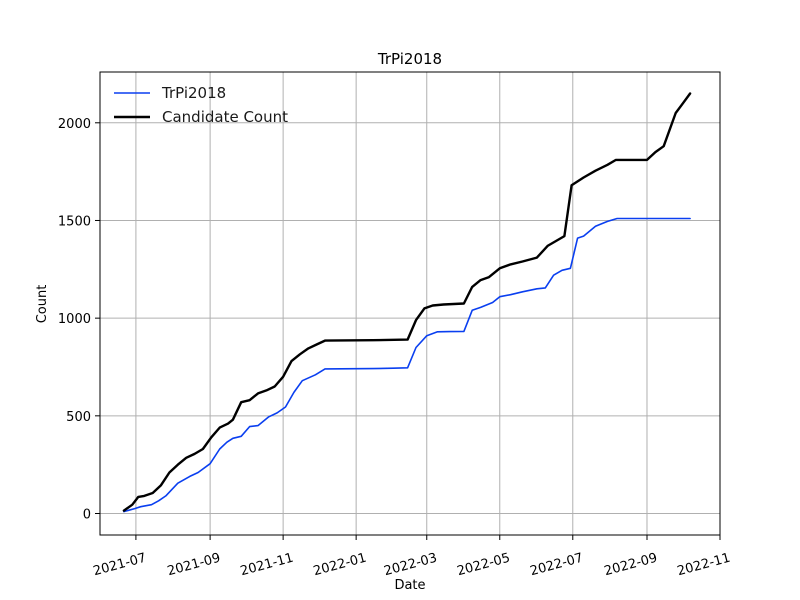 The width and height of the screenshot is (800, 600). I want to click on y-tick-label: 0, so click(87, 515).